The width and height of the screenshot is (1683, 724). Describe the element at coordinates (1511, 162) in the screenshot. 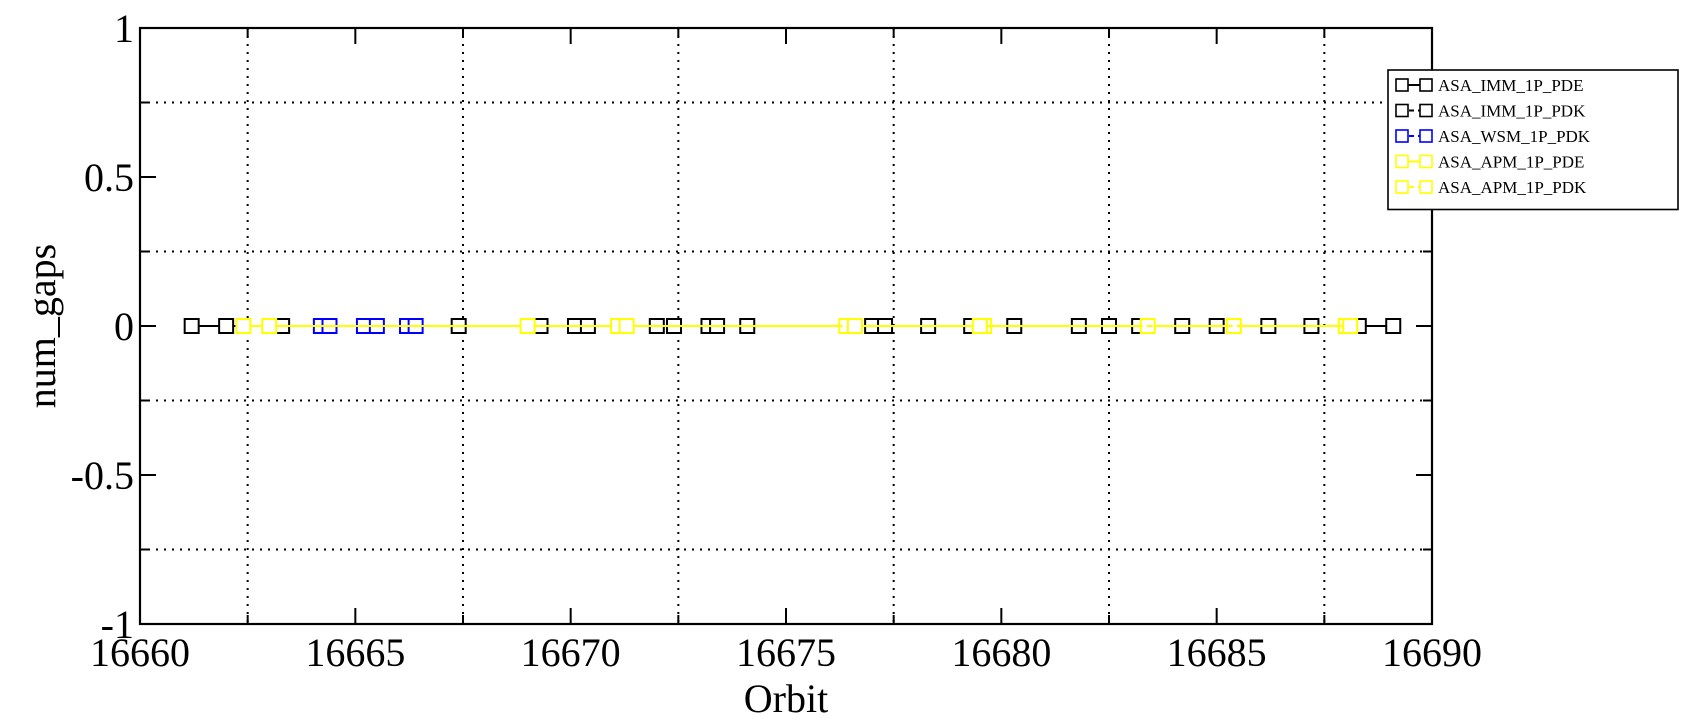

I see `legend-label: ASA_APM_1P_PDE` at that location.